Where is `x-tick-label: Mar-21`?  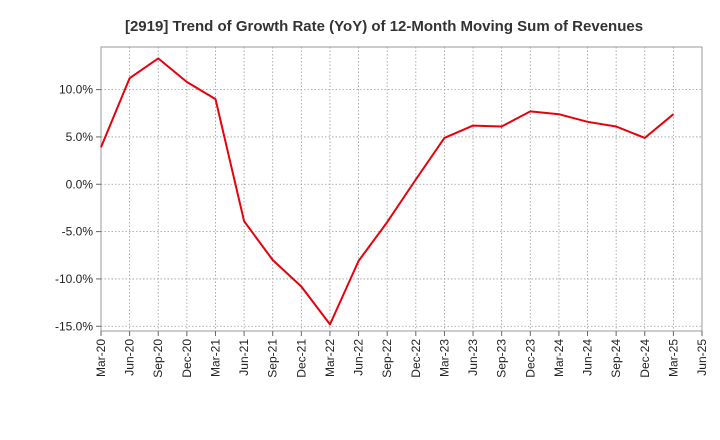 x-tick-label: Mar-21 is located at coordinates (215, 358).